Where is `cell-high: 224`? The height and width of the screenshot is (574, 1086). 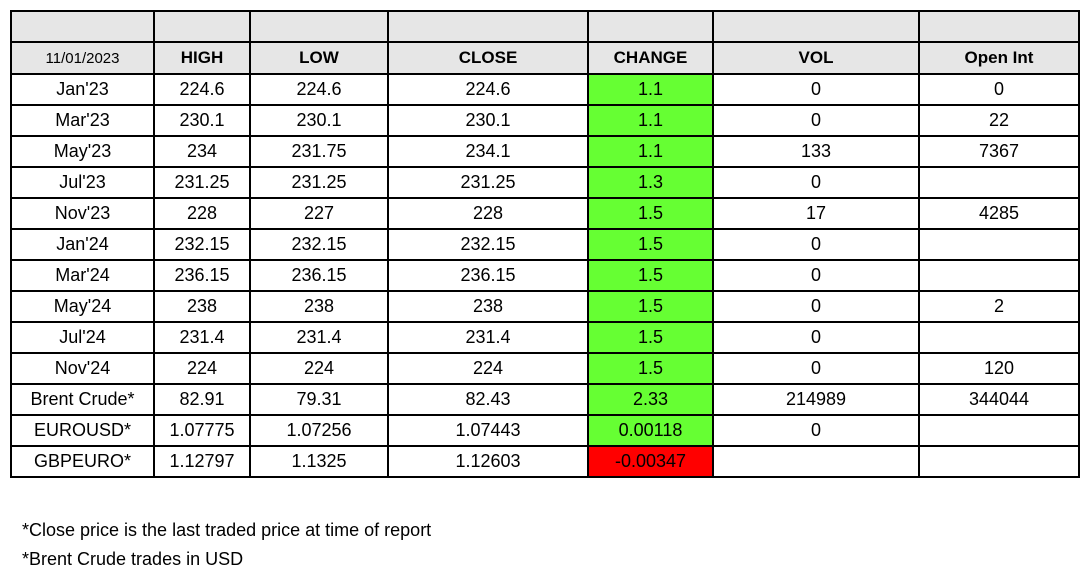
cell-high: 224 is located at coordinates (202, 368).